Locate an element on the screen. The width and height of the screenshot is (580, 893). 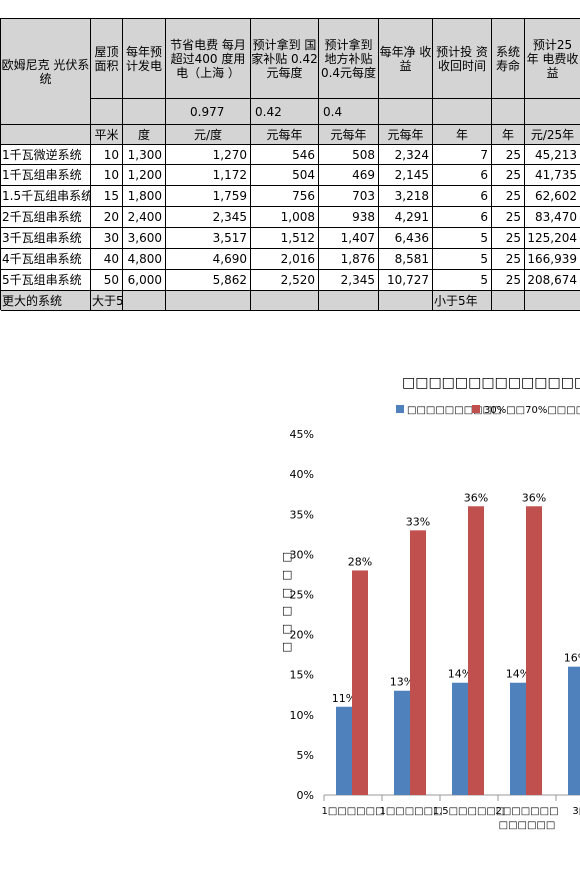
data-cell: 2,345 is located at coordinates (349, 280).